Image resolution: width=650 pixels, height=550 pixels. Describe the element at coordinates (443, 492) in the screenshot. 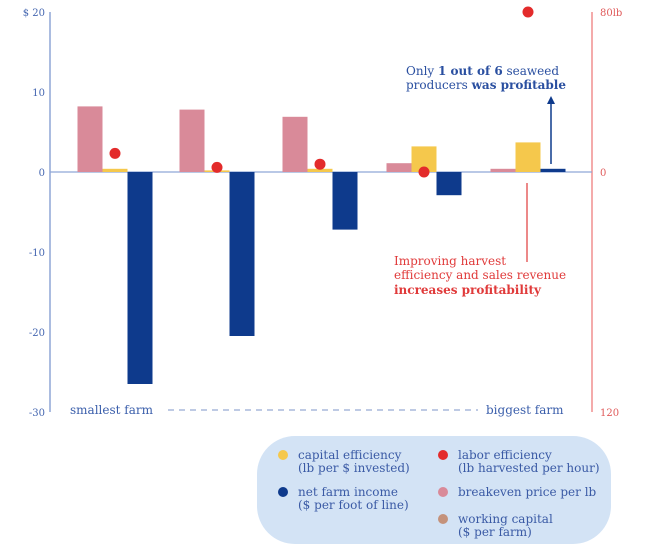

I see `legend-swatch-breakeven-price` at that location.